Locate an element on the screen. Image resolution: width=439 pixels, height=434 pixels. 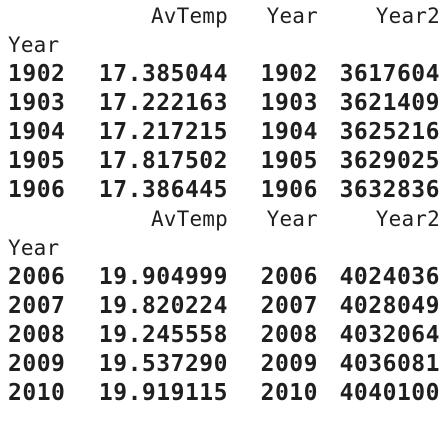
year-cell: 2008 is located at coordinates (289, 335).